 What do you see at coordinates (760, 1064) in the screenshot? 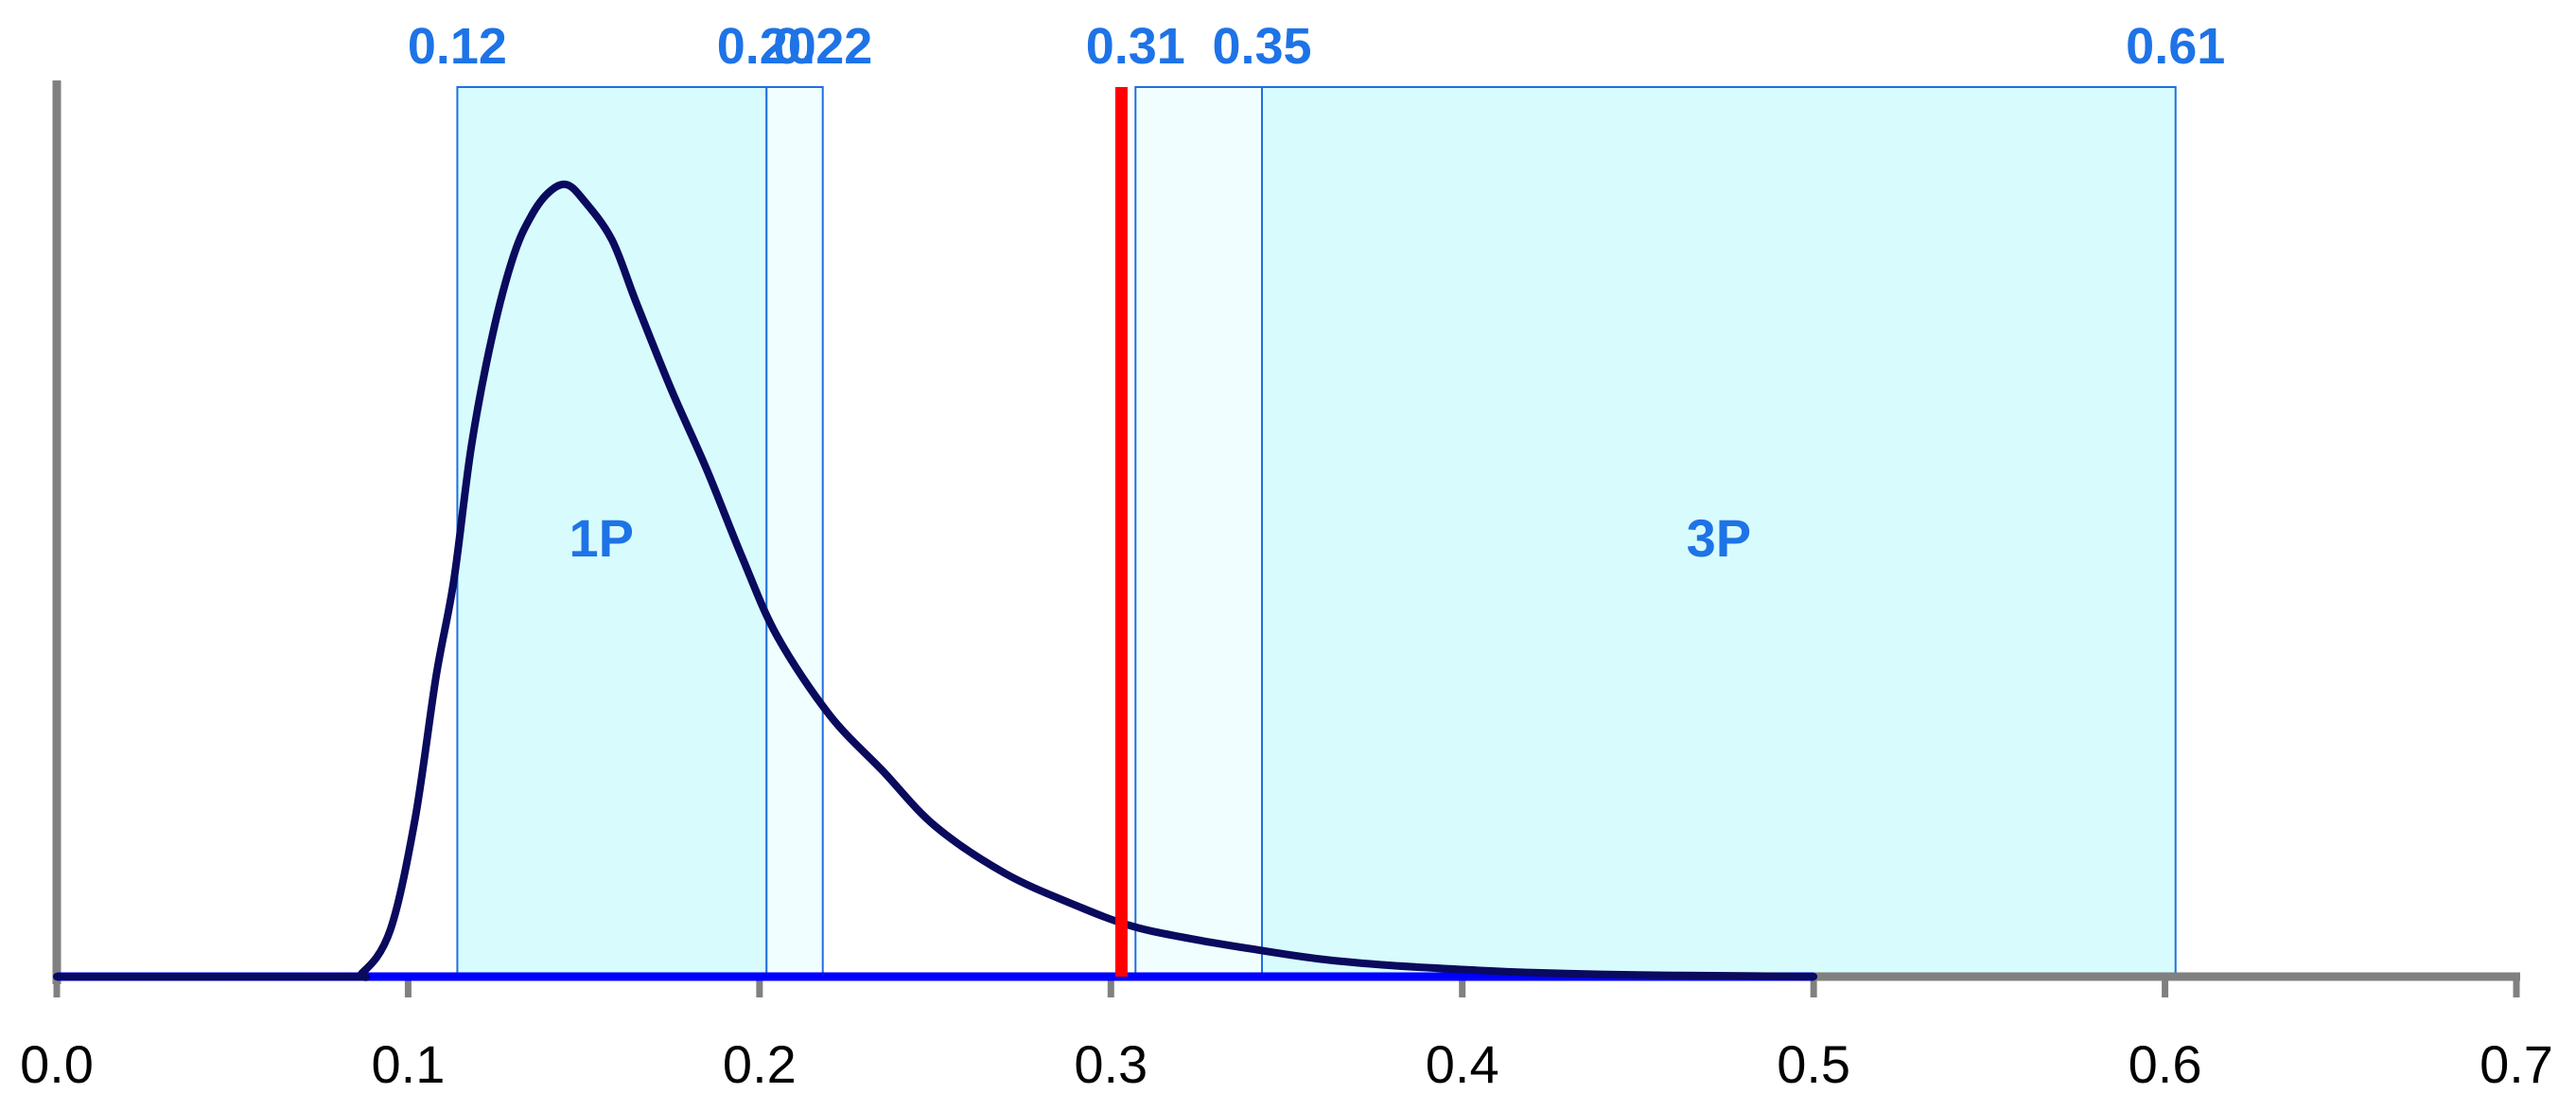
I see `x-tick-label: 0.2` at bounding box center [760, 1064].